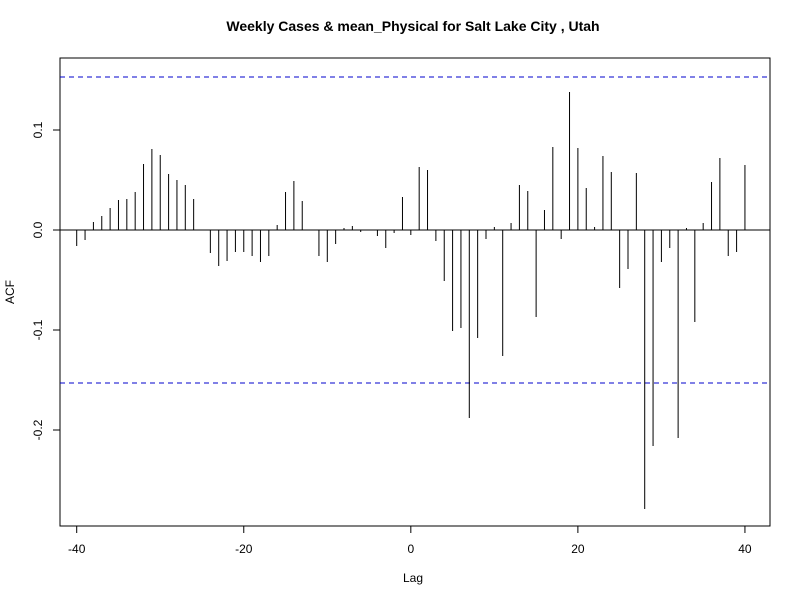 The height and width of the screenshot is (600, 800). What do you see at coordinates (45, 280) in the screenshot?
I see `y-axis: -0.2 -0.1 0.0 0.1` at bounding box center [45, 280].